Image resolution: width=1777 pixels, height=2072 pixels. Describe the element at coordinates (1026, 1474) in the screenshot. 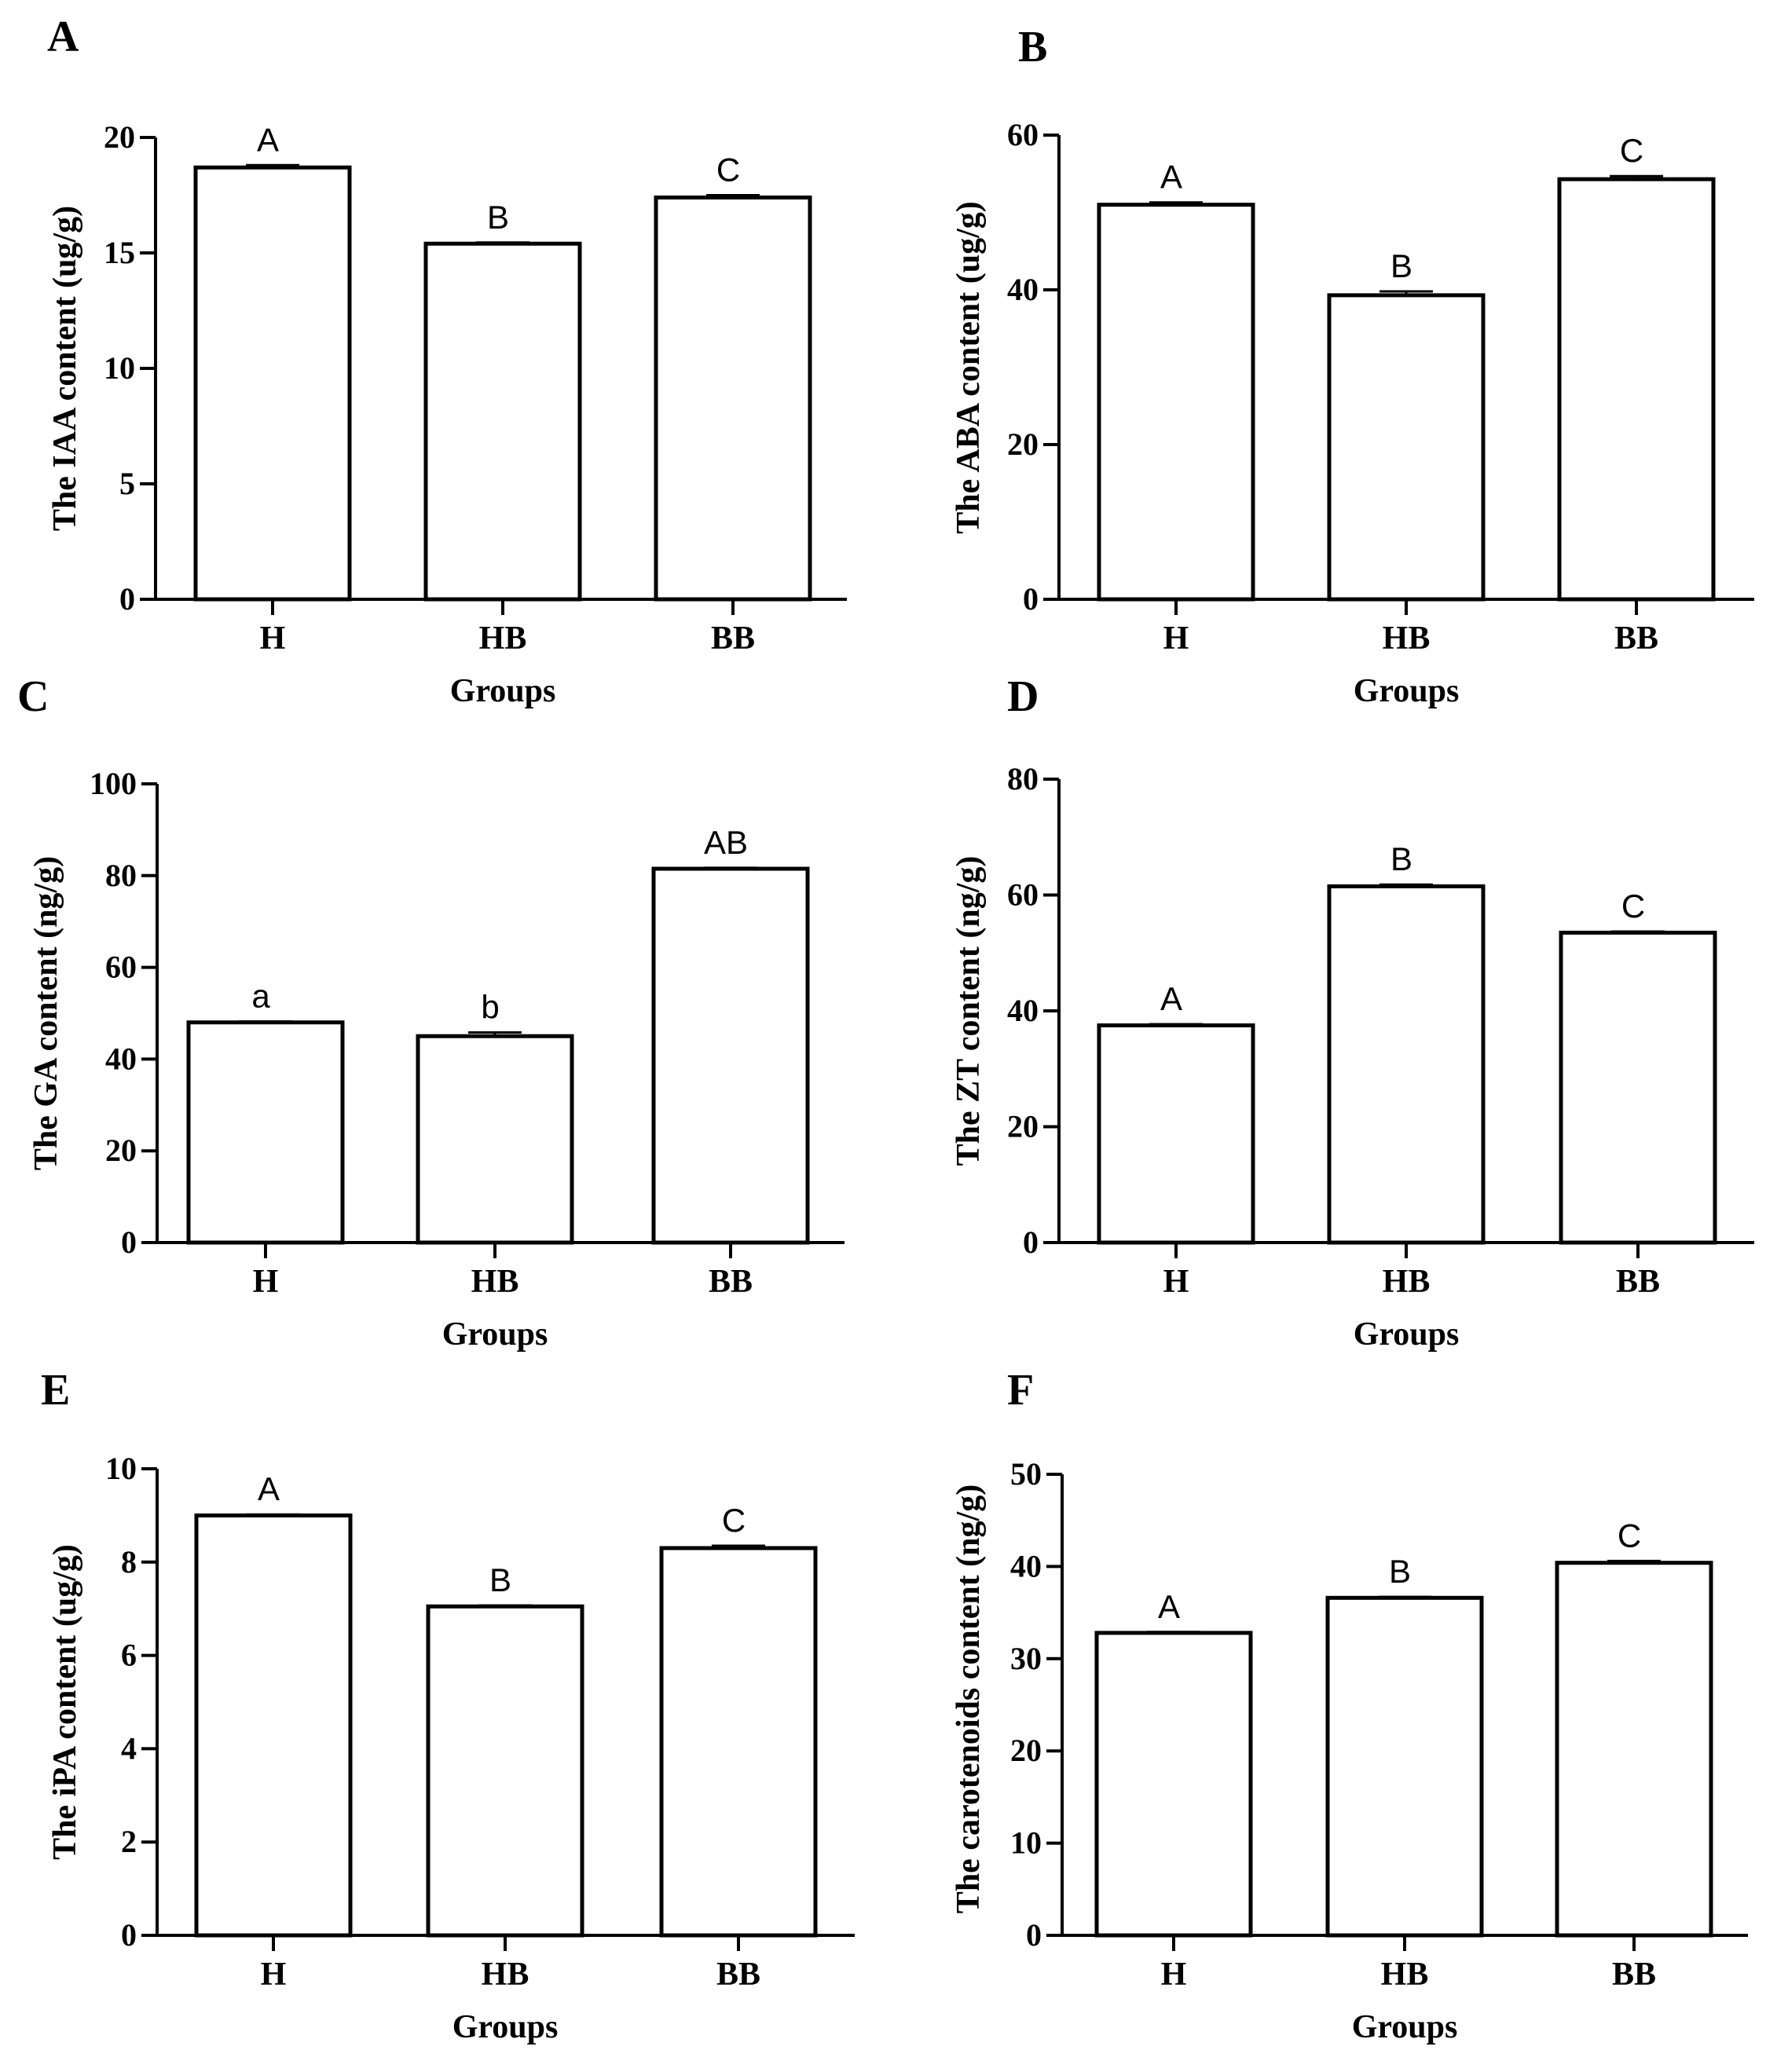

I see `y-tick-label: 50` at that location.